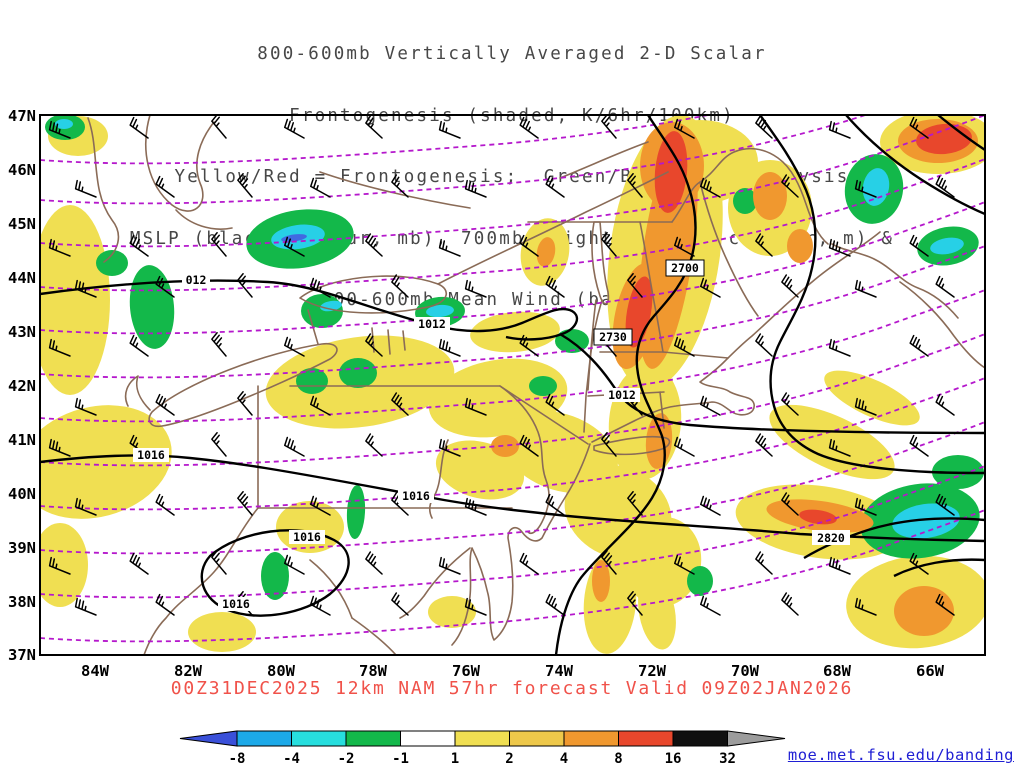 Image resolution: width=1024 pixels, height=768 pixels. Describe the element at coordinates (482, 748) in the screenshot. I see `colorbar: -8 -4 -2 -1 1 2 4 8 16 32` at that location.